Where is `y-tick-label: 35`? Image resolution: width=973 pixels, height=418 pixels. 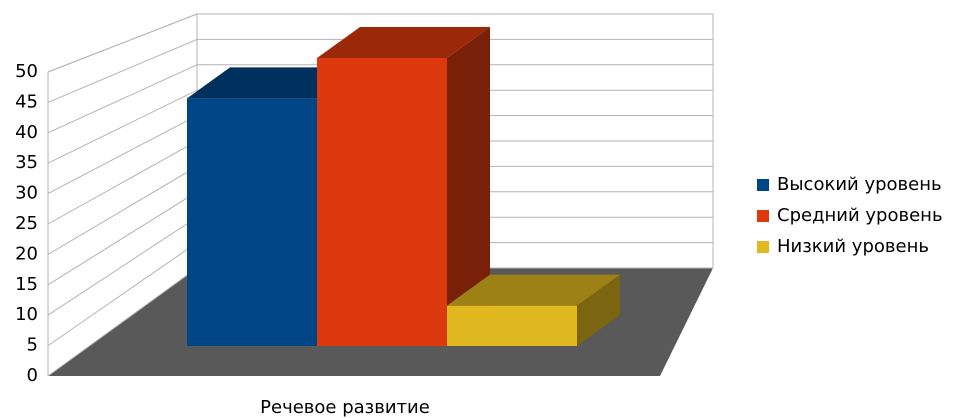
y-tick-label: 35 is located at coordinates (26, 162).